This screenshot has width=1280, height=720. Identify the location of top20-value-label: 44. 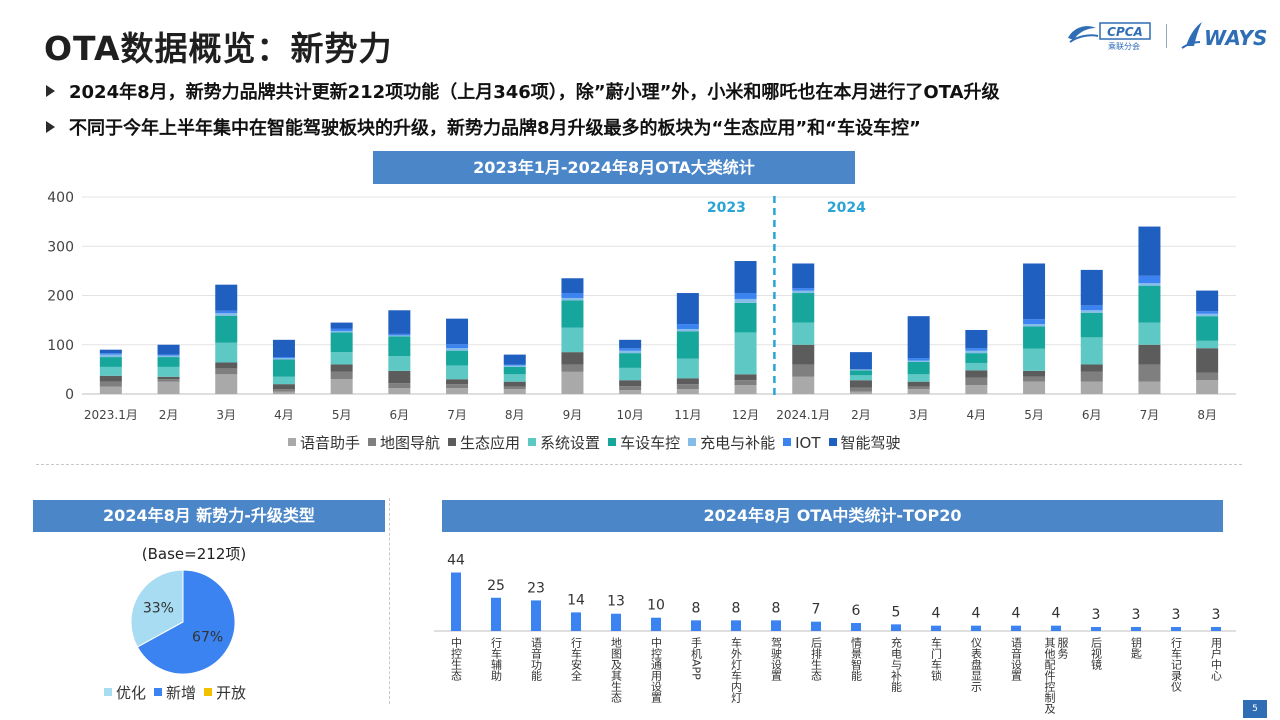
(456, 560).